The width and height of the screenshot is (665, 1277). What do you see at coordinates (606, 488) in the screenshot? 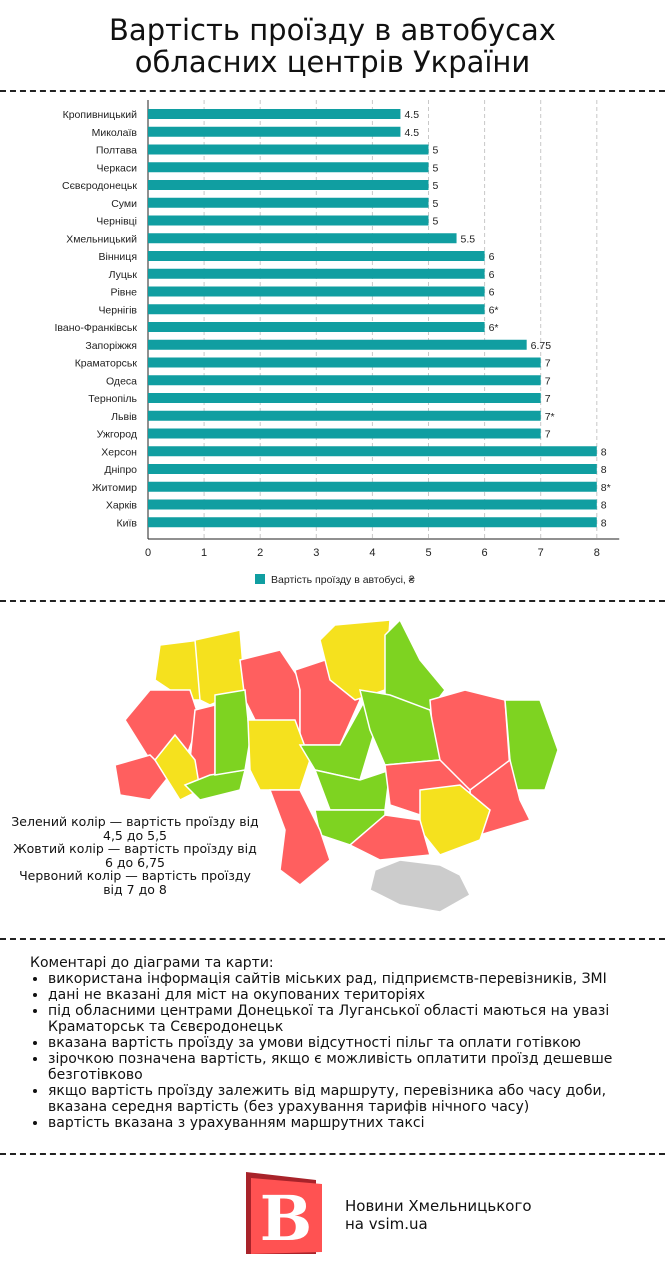
I see `data-label: 8*` at bounding box center [606, 488].